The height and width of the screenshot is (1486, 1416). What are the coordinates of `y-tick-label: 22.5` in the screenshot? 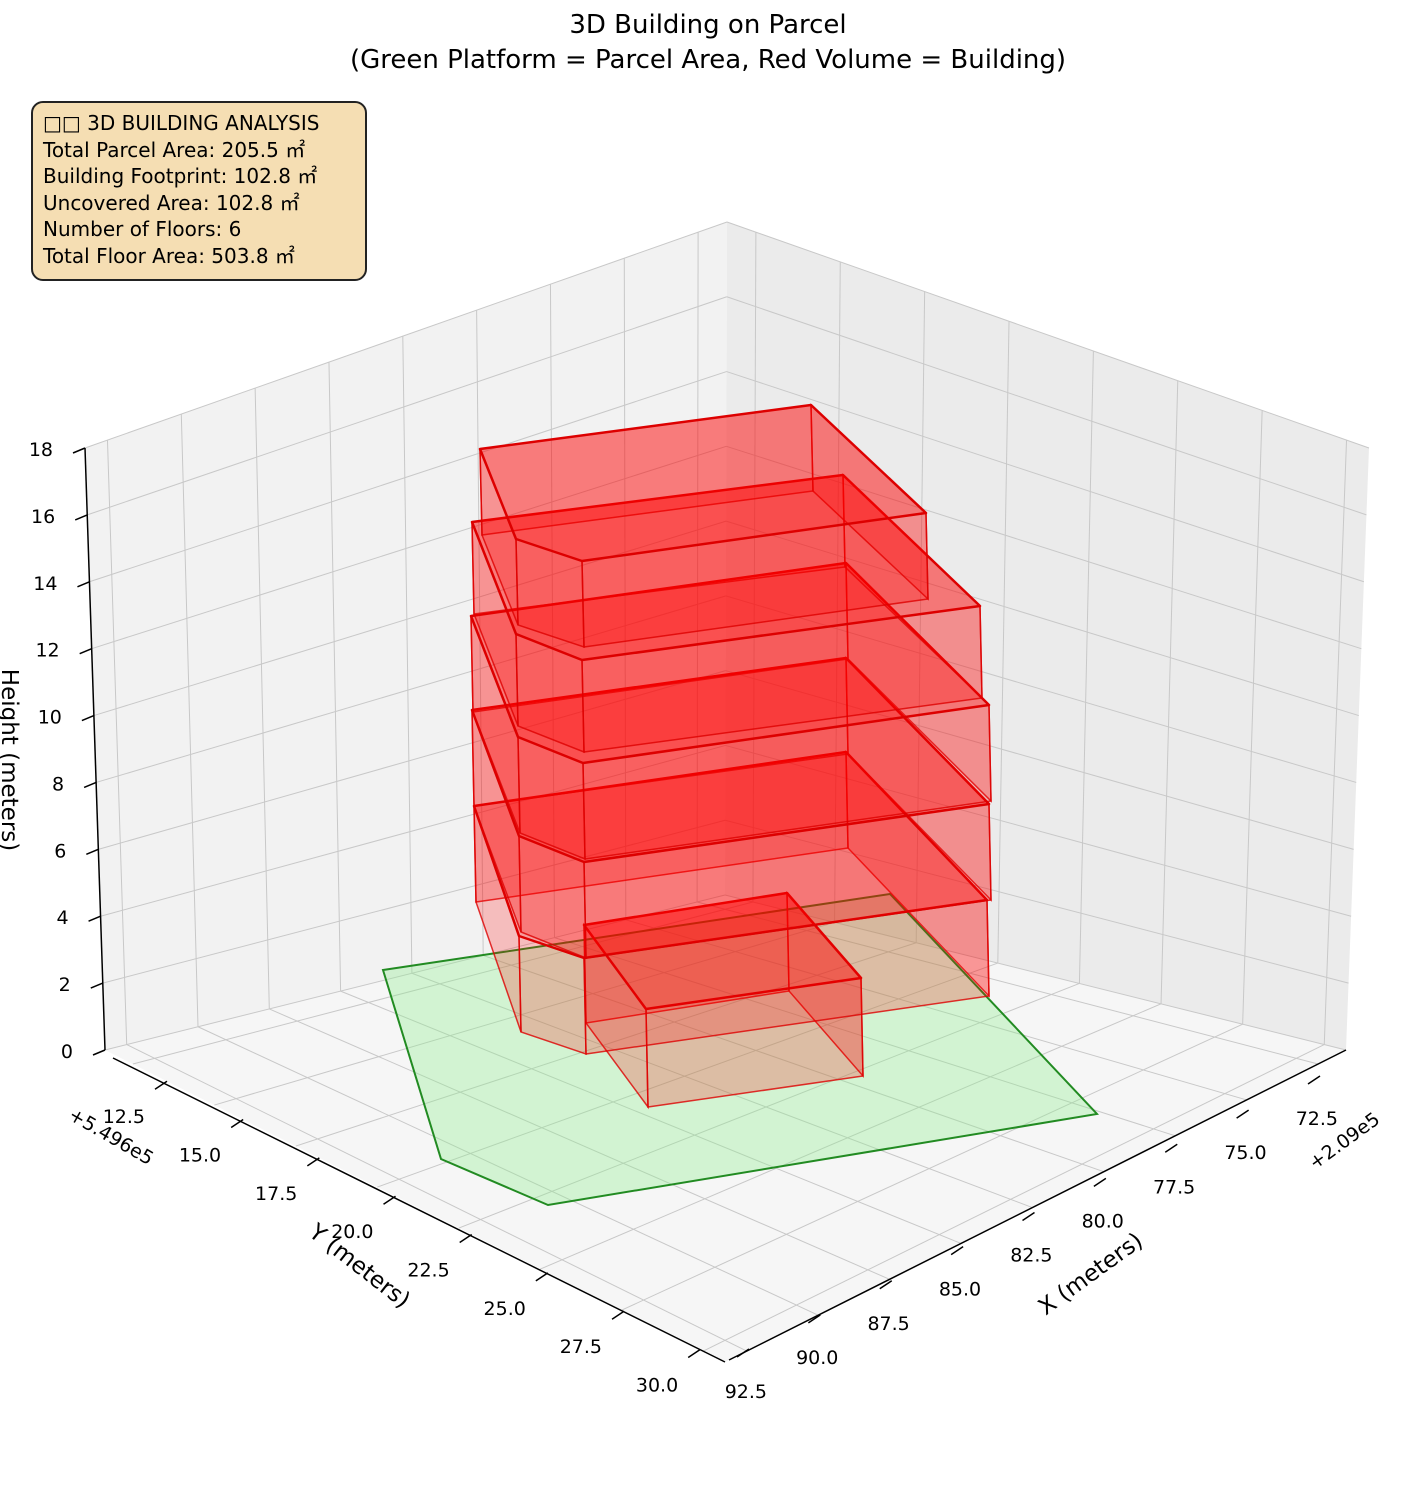 It's located at (428, 1271).